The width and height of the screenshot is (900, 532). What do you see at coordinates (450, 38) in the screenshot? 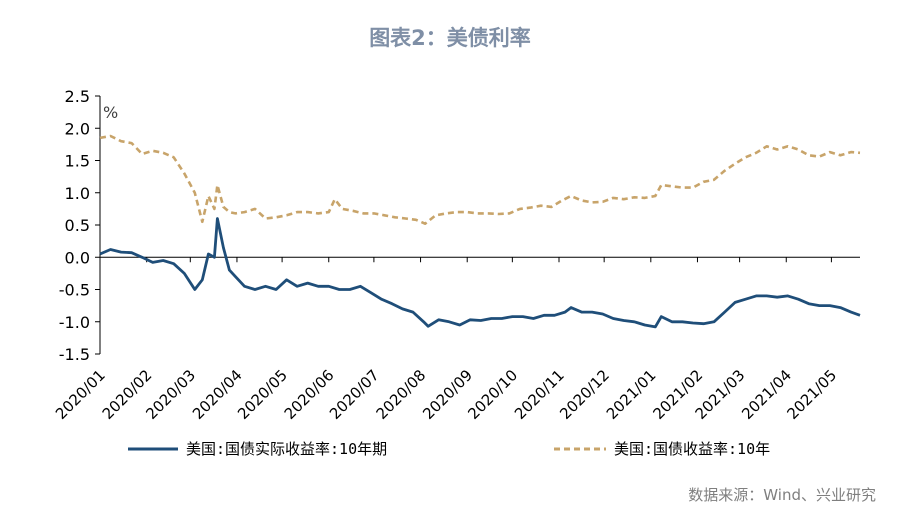
I see `chart-title: 图表2：美债利率` at bounding box center [450, 38].